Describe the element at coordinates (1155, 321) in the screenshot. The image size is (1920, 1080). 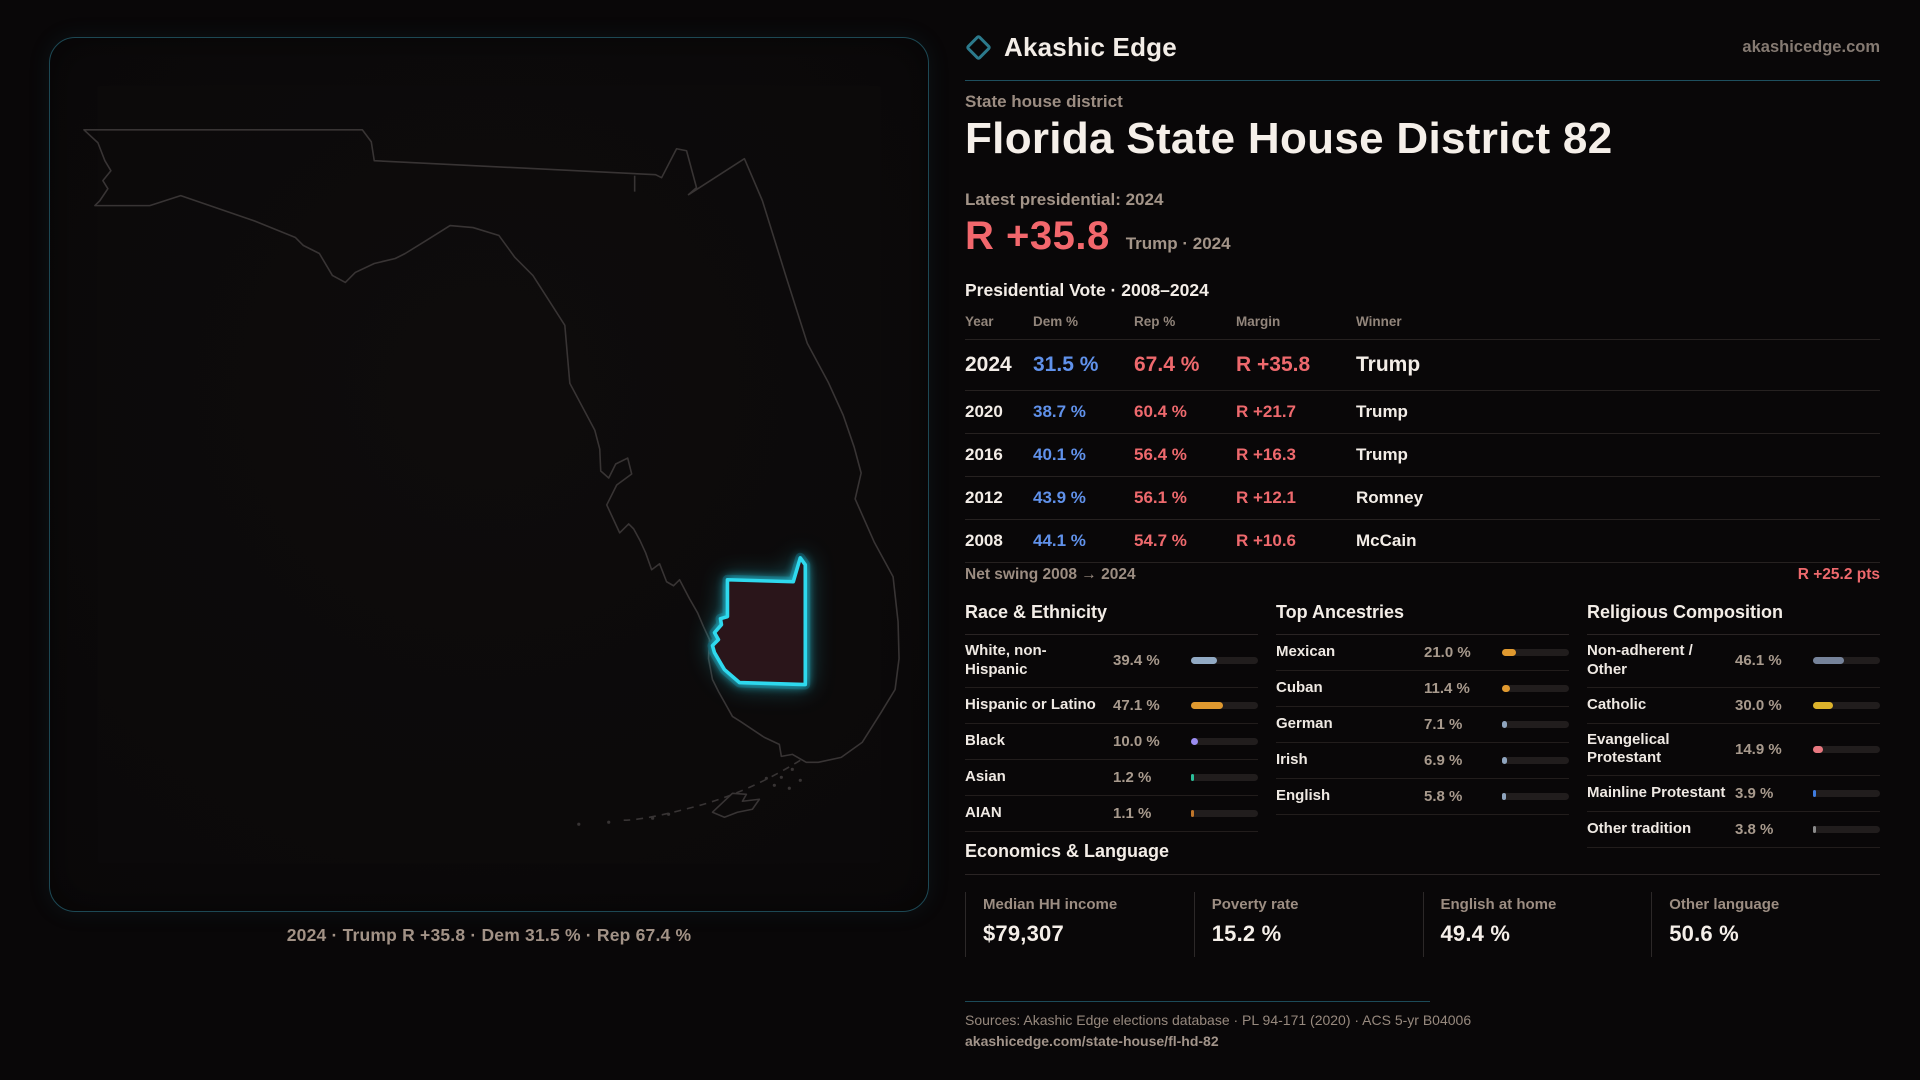
I see `col-rep: Rep %` at that location.